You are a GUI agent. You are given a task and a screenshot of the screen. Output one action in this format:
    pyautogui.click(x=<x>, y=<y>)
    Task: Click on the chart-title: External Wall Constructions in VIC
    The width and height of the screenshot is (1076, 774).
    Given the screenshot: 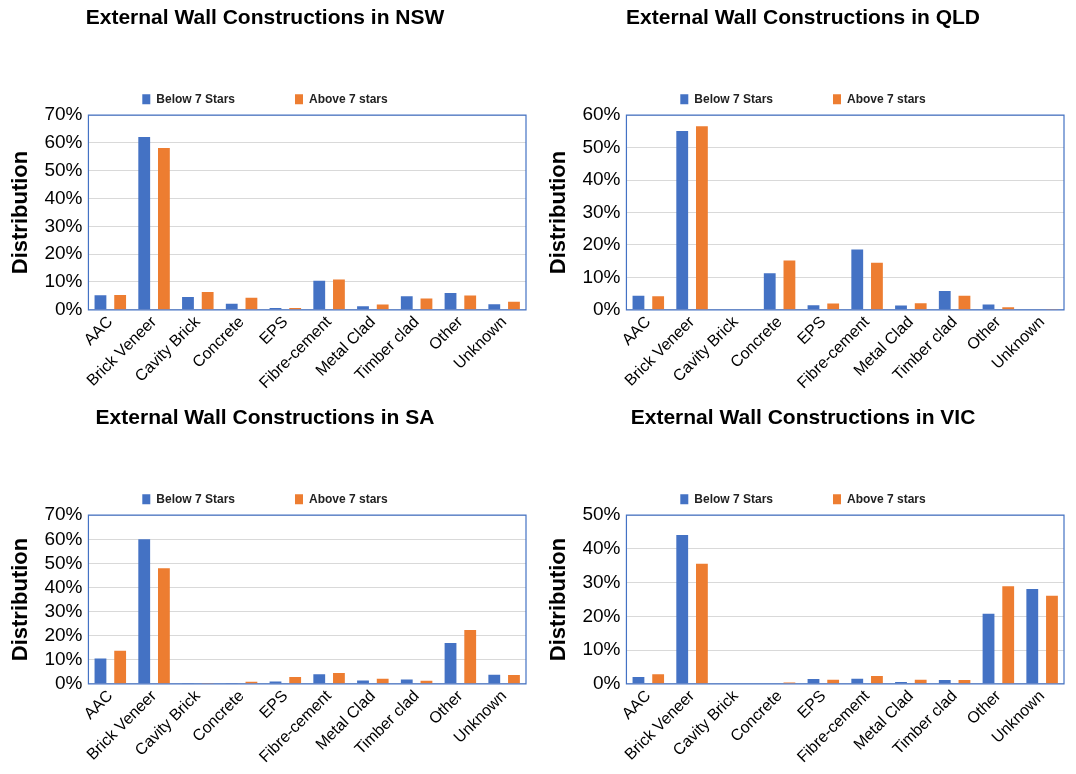 What is the action you would take?
    pyautogui.click(x=803, y=417)
    